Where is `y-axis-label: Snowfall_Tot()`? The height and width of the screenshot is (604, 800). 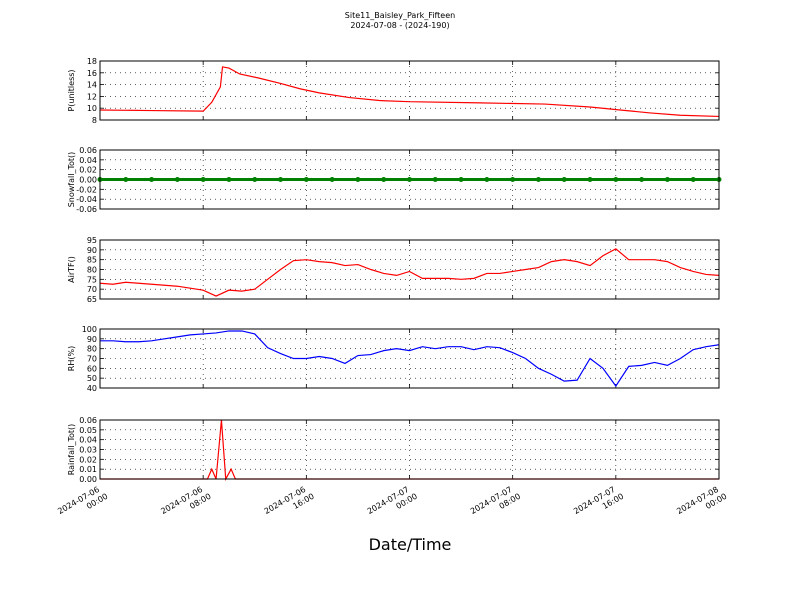 y-axis-label: Snowfall_Tot() is located at coordinates (71, 180).